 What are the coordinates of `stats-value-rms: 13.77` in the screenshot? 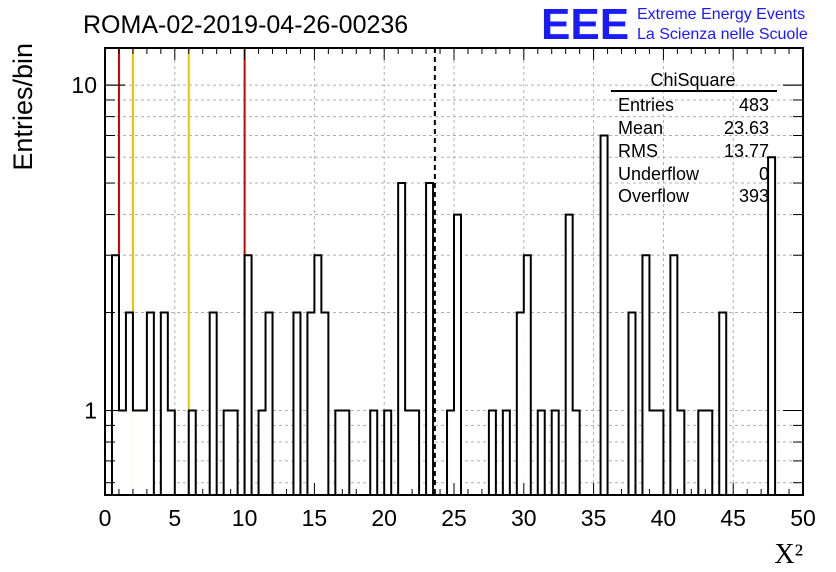 It's located at (746, 151).